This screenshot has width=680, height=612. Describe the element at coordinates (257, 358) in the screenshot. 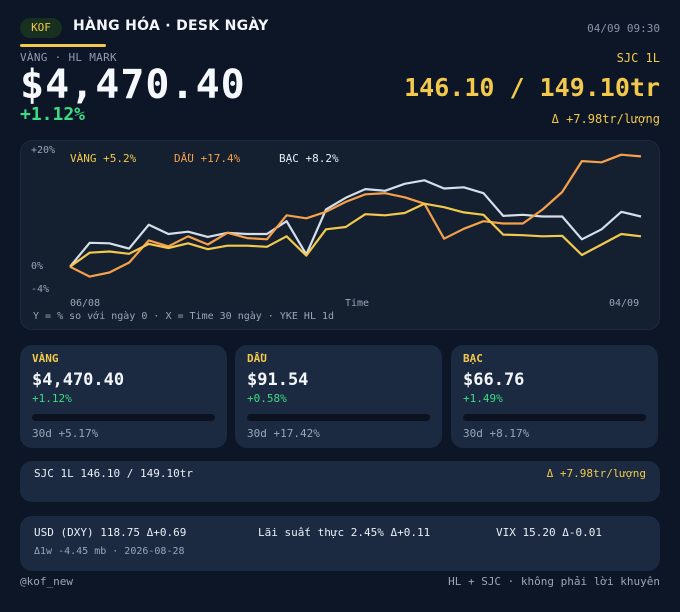

I see `card-name: DẦU` at that location.